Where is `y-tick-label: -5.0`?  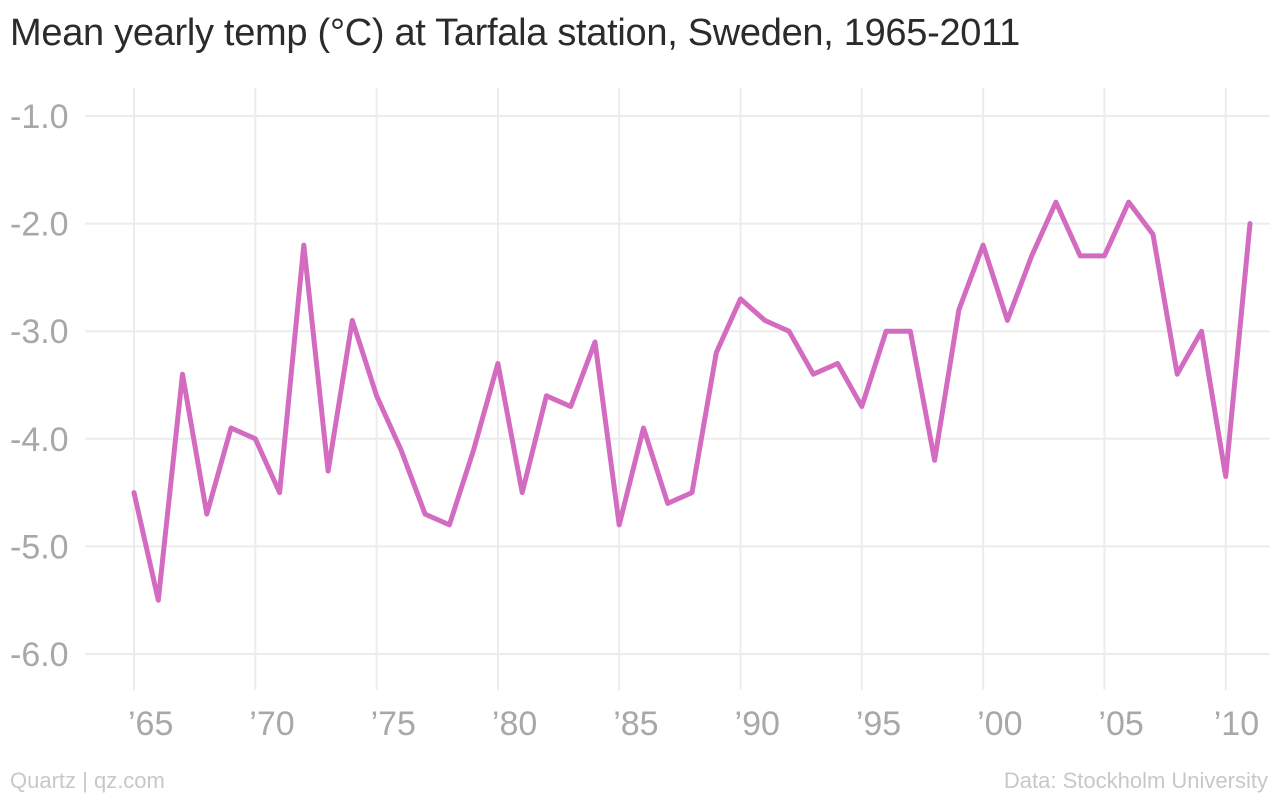
y-tick-label: -5.0 is located at coordinates (39, 547).